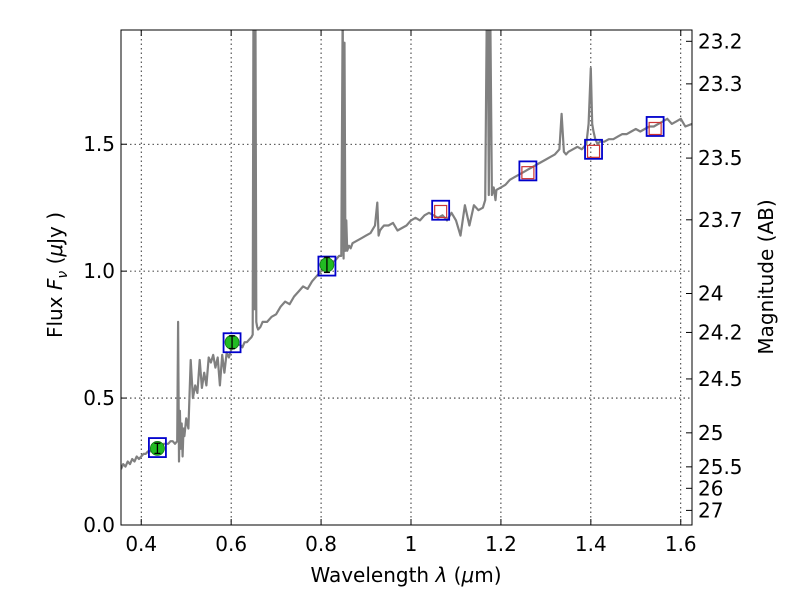 This screenshot has width=800, height=600. What do you see at coordinates (99, 144) in the screenshot?
I see `y-tick-label: 1.5` at bounding box center [99, 144].